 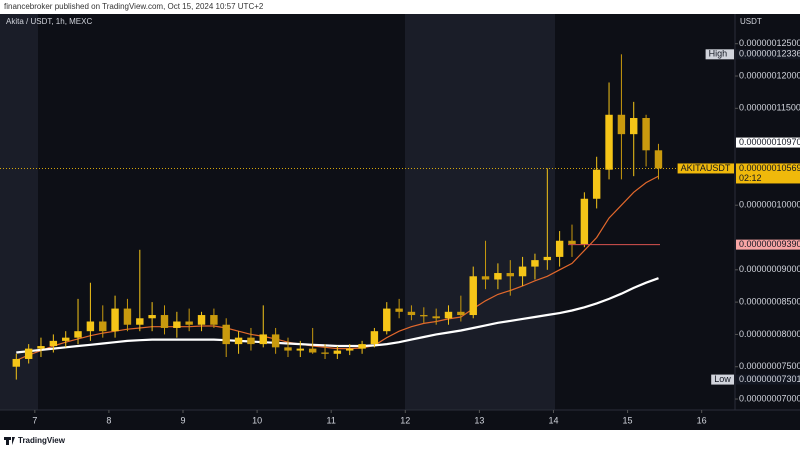 I want to click on price-label: 0.00000012336, so click(x=769, y=54).